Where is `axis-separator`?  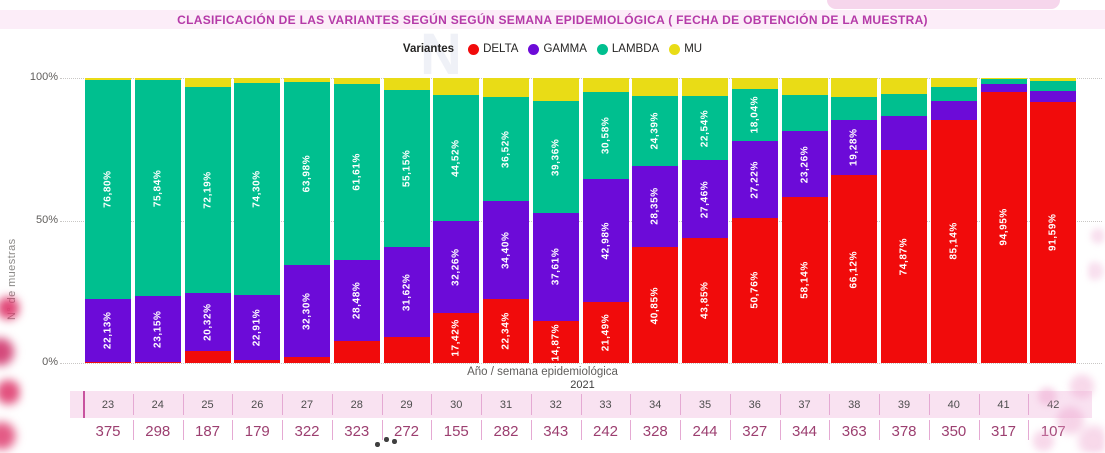 axis-separator is located at coordinates (631, 404).